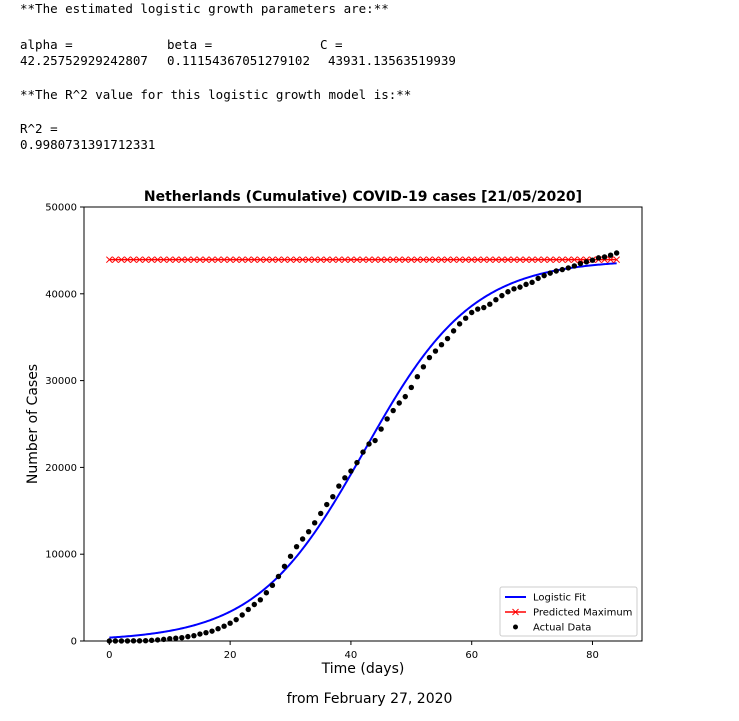  I want to click on legend-entry-label: Actual Data, so click(562, 628).